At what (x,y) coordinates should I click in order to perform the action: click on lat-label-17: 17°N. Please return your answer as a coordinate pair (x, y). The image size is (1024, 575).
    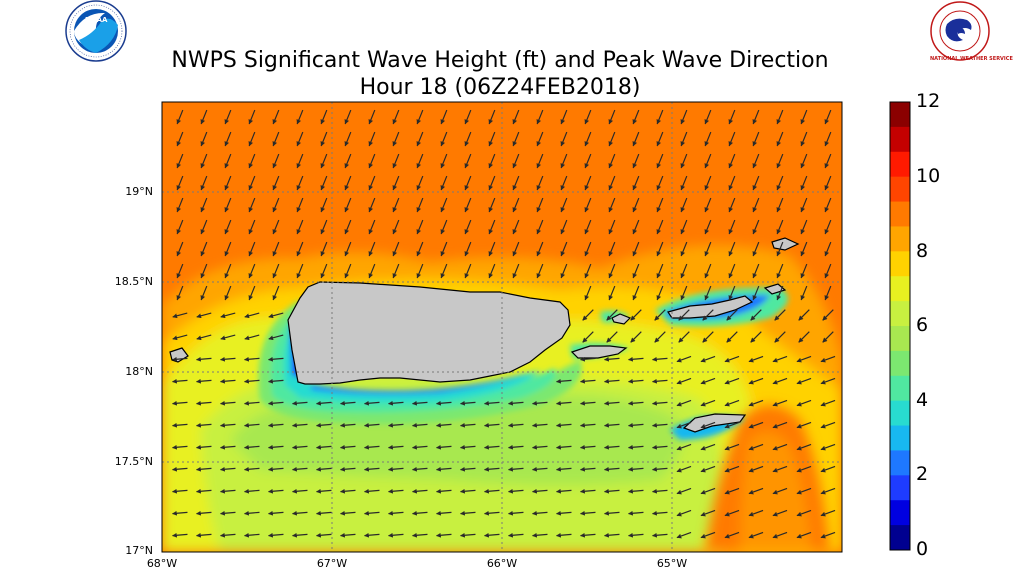
    Looking at the image, I should click on (139, 550).